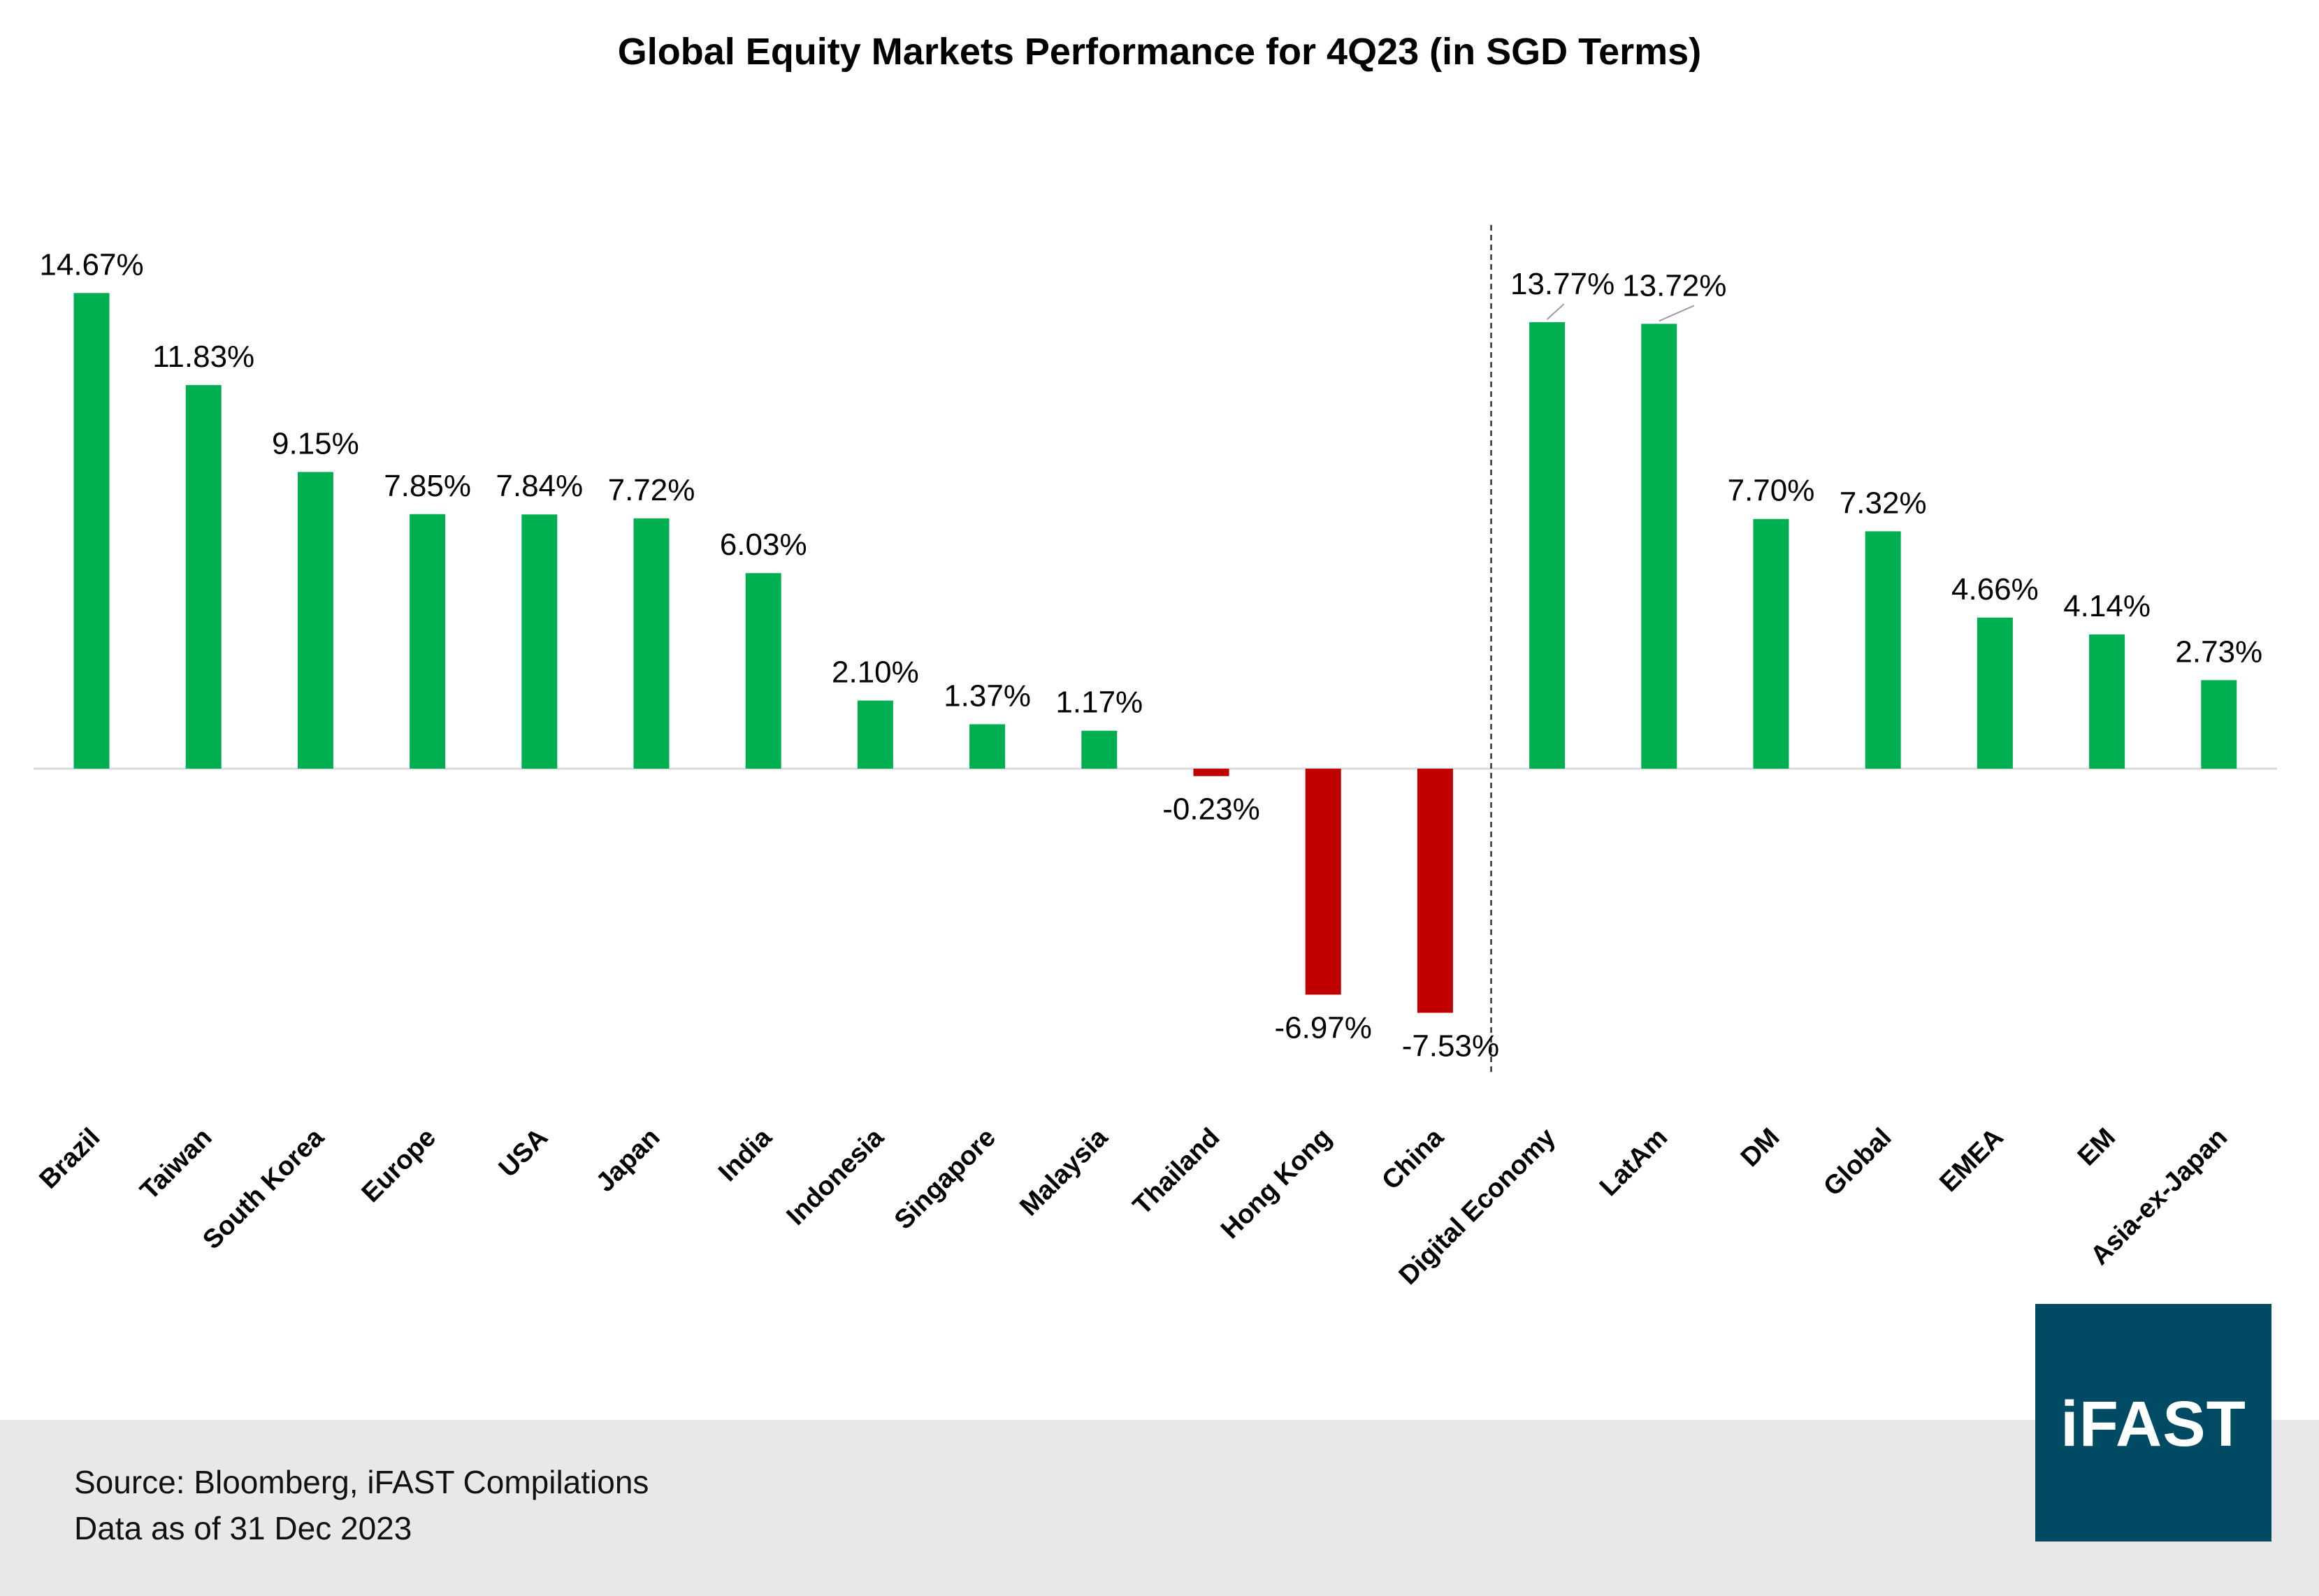 Image resolution: width=2319 pixels, height=1596 pixels. I want to click on category-label: Indonesia, so click(835, 1176).